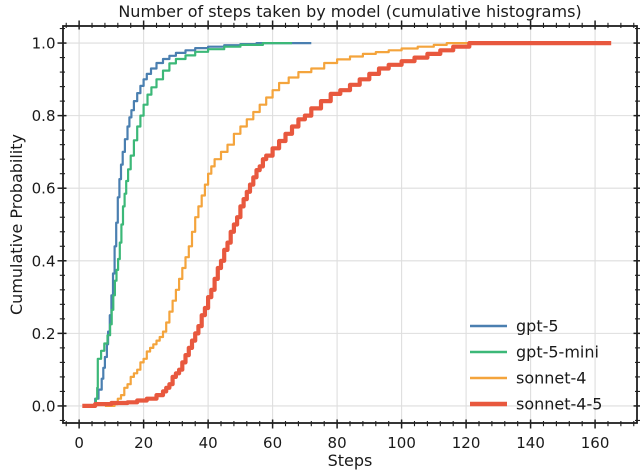 This screenshot has height=475, width=640. What do you see at coordinates (44, 334) in the screenshot?
I see `y-tick-label: 0.2` at bounding box center [44, 334].